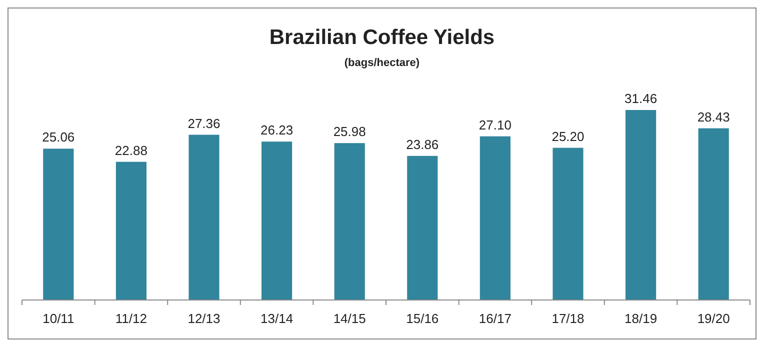  What do you see at coordinates (349, 132) in the screenshot?
I see `data-label: 25.98` at bounding box center [349, 132].